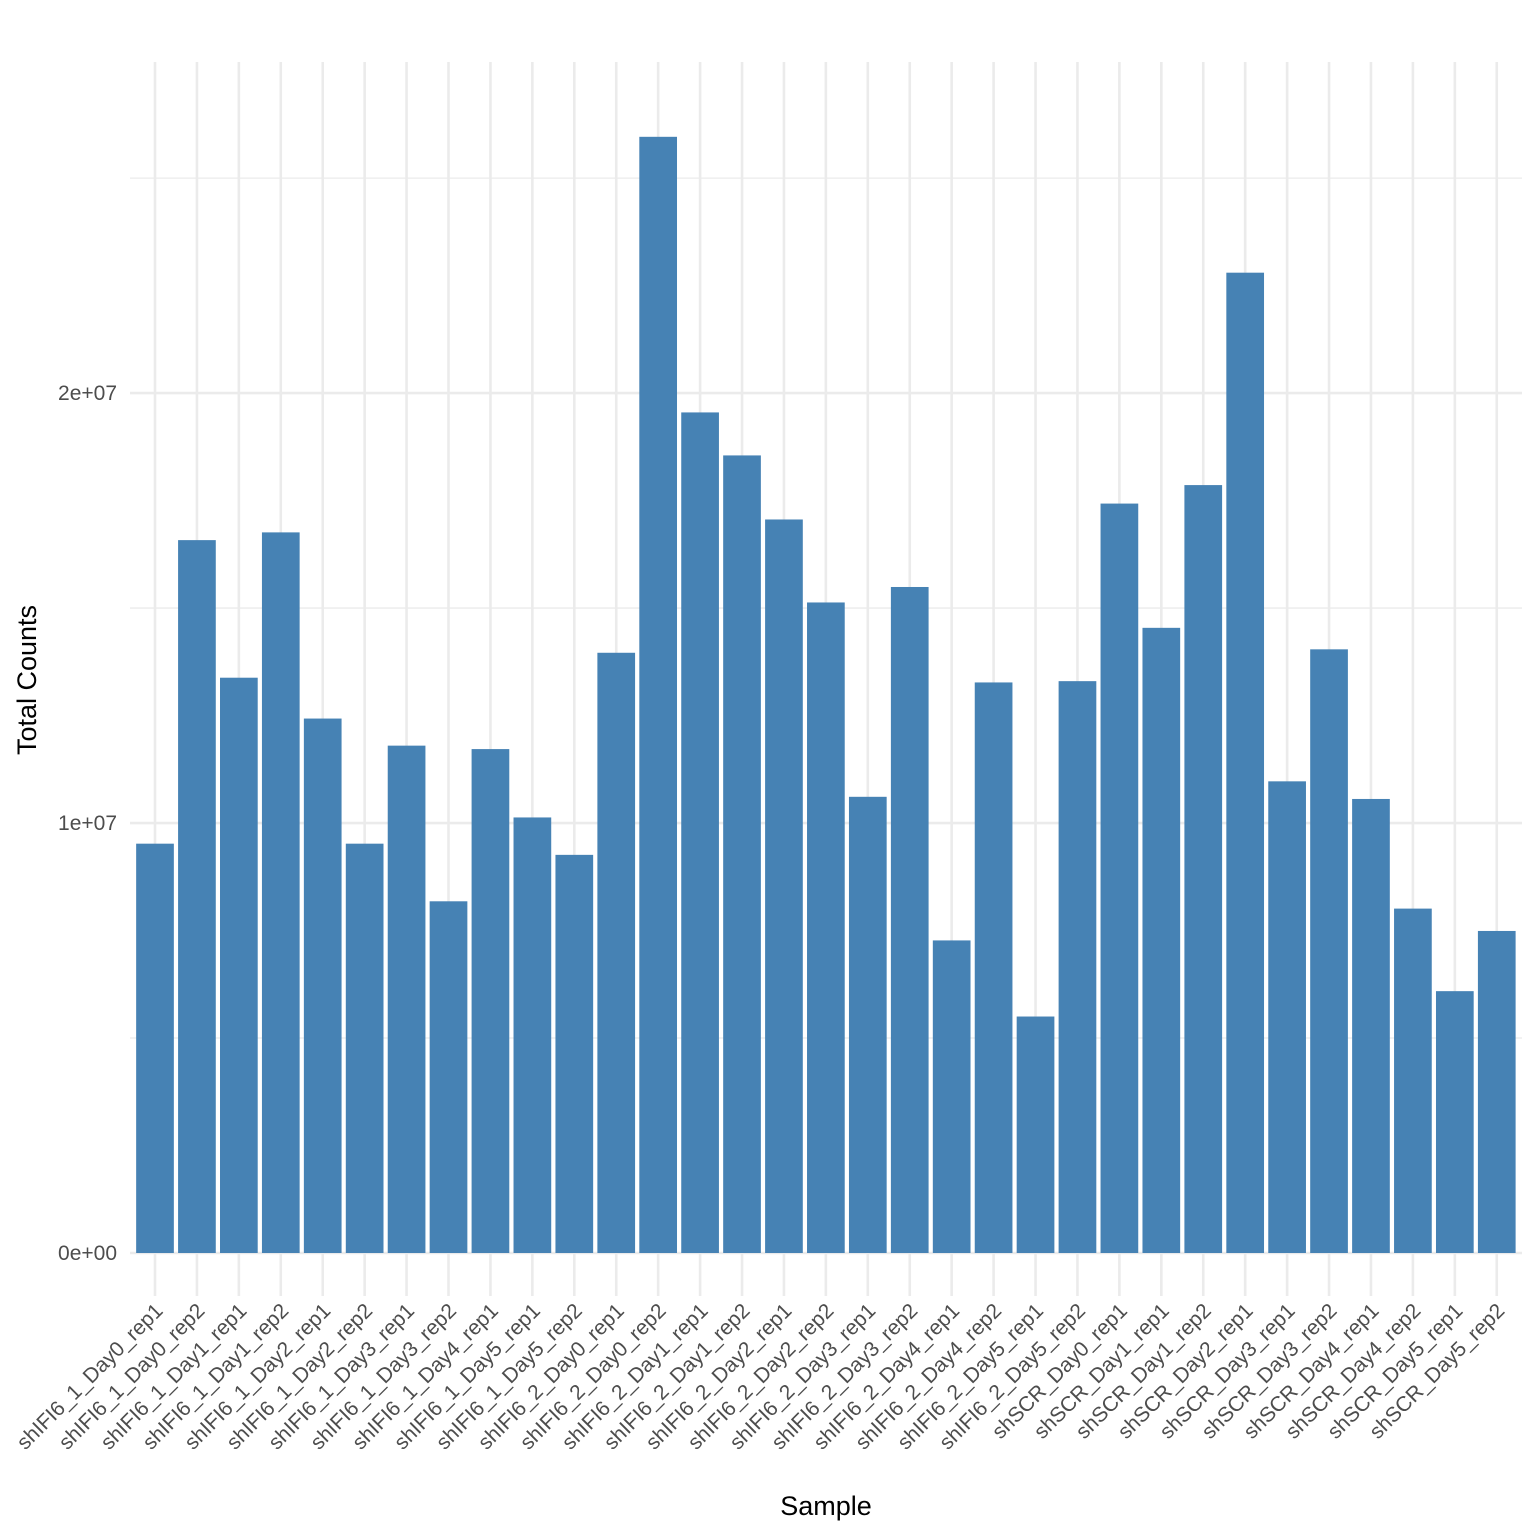 The image size is (1536, 1536). What do you see at coordinates (574, 1054) in the screenshot?
I see `bar-shIFI6_1_Day5_rep2` at bounding box center [574, 1054].